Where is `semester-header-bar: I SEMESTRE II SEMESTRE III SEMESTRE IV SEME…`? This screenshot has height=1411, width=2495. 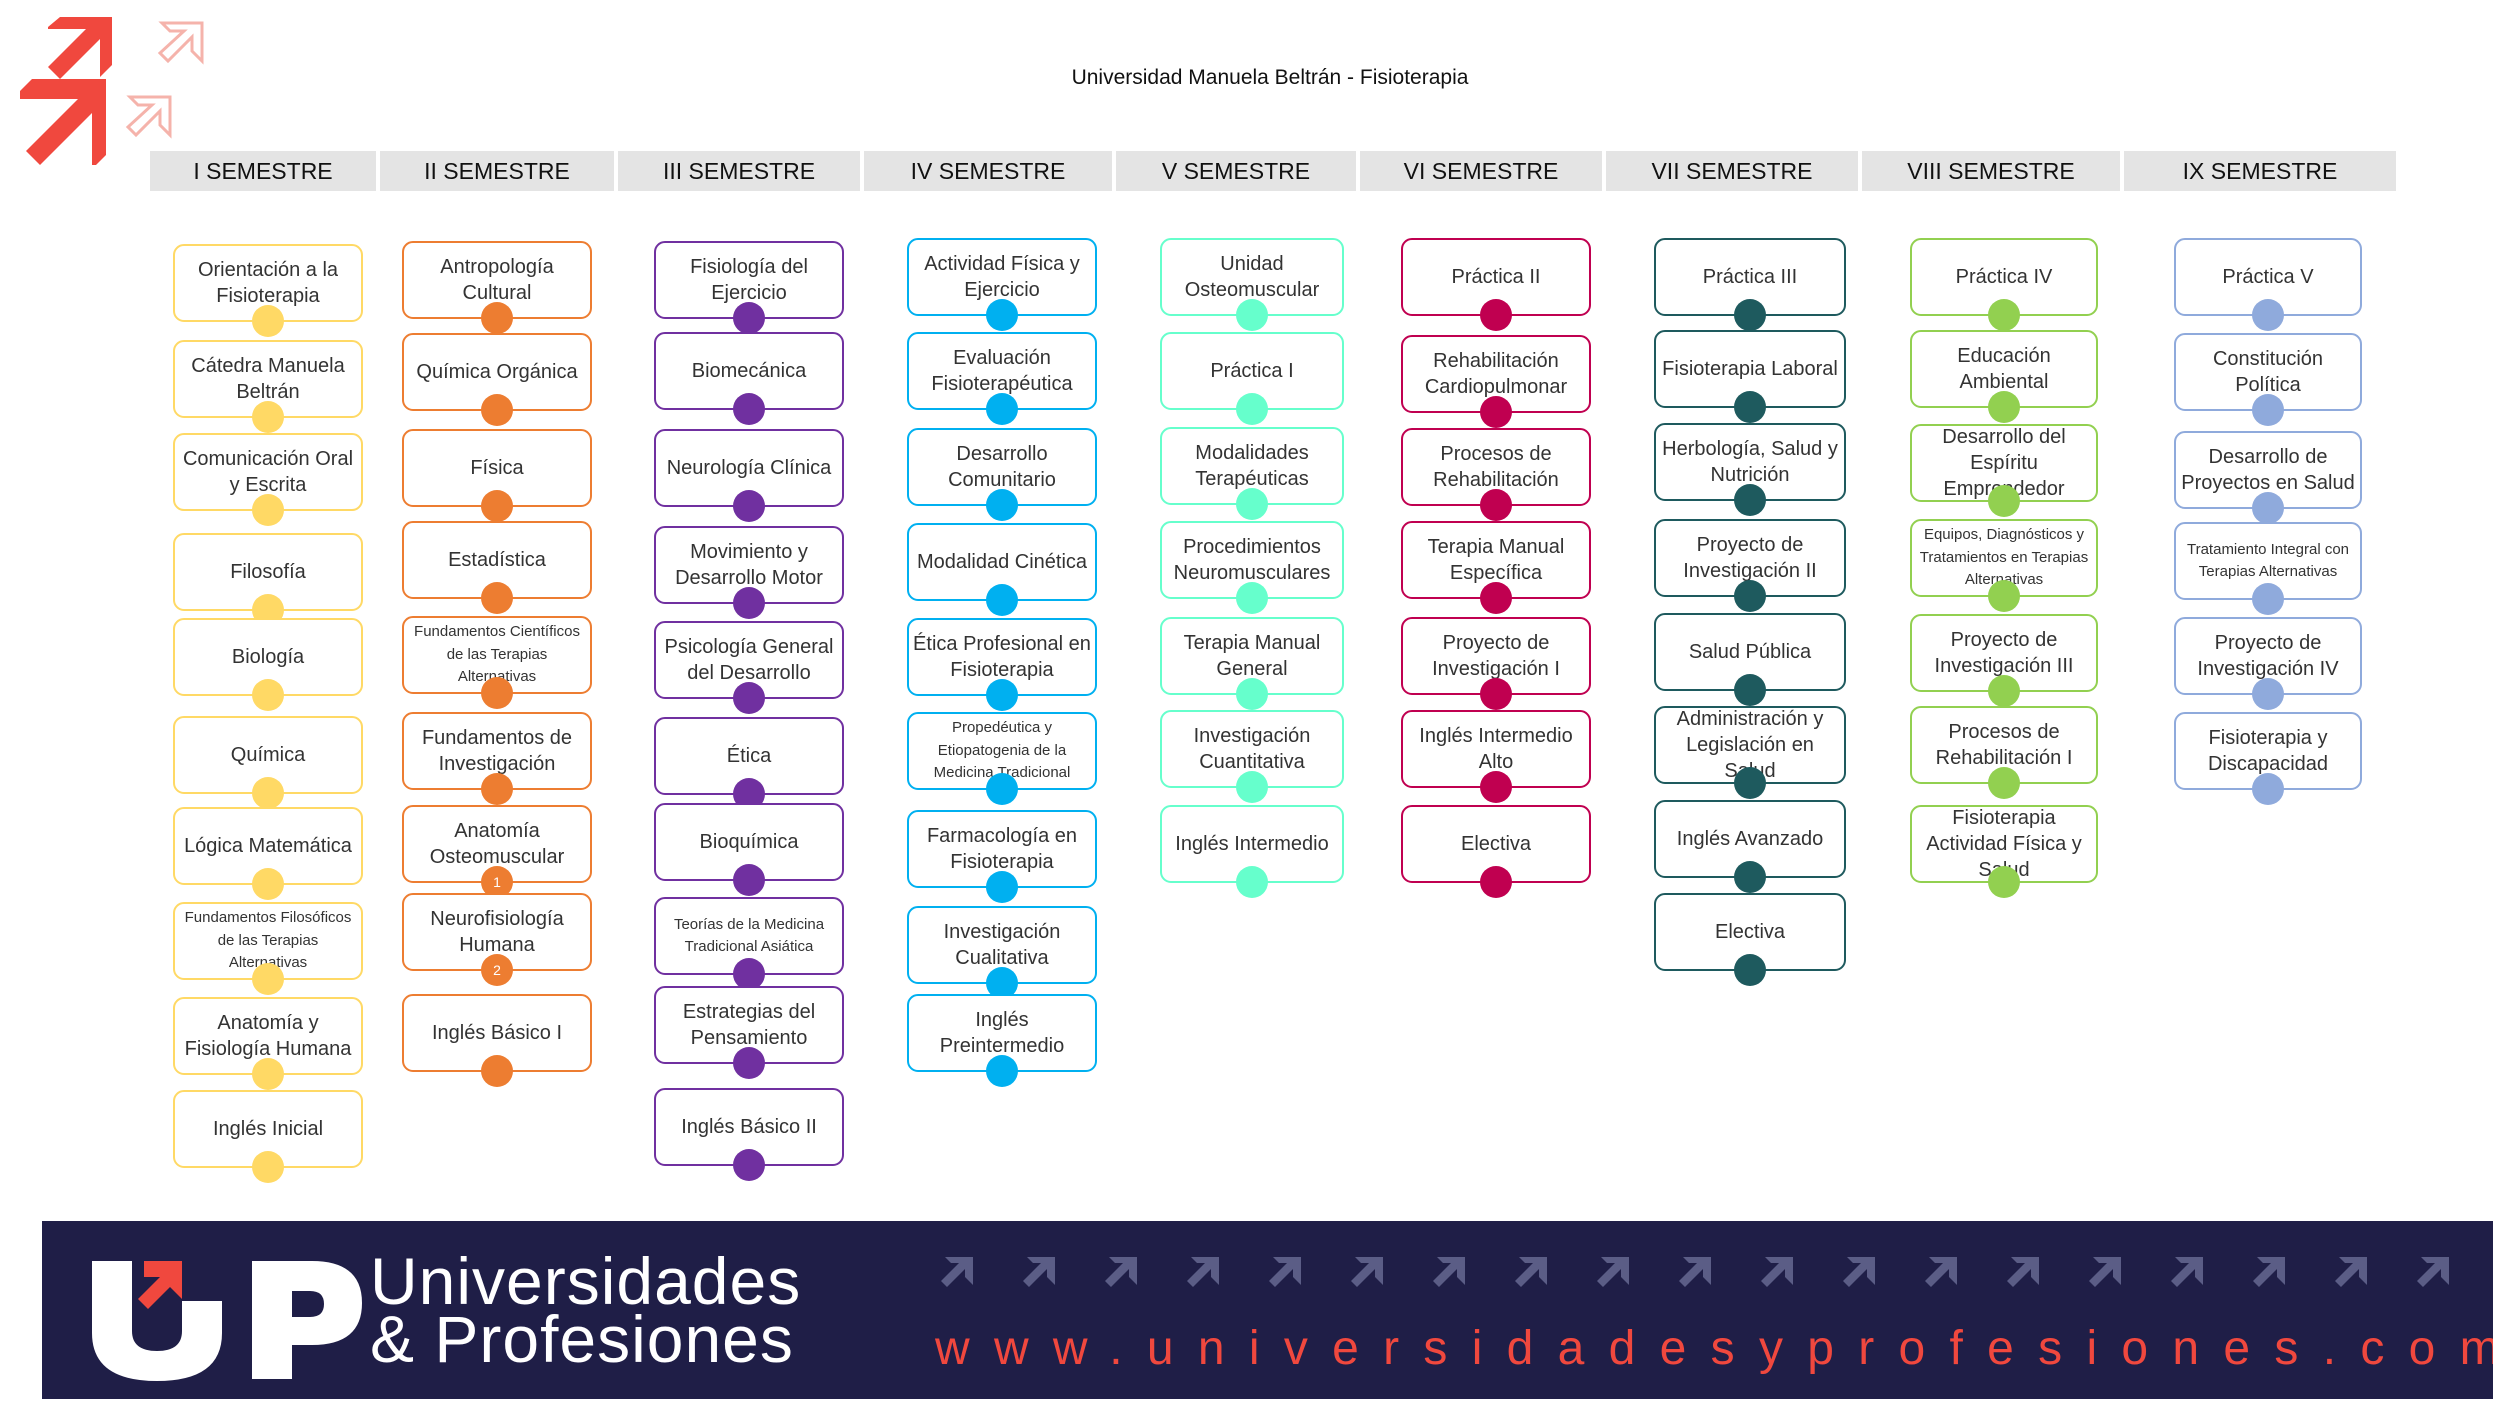
semester-header-bar: I SEMESTRE II SEMESTRE III SEMESTRE IV SEME… is located at coordinates (1275, 171).